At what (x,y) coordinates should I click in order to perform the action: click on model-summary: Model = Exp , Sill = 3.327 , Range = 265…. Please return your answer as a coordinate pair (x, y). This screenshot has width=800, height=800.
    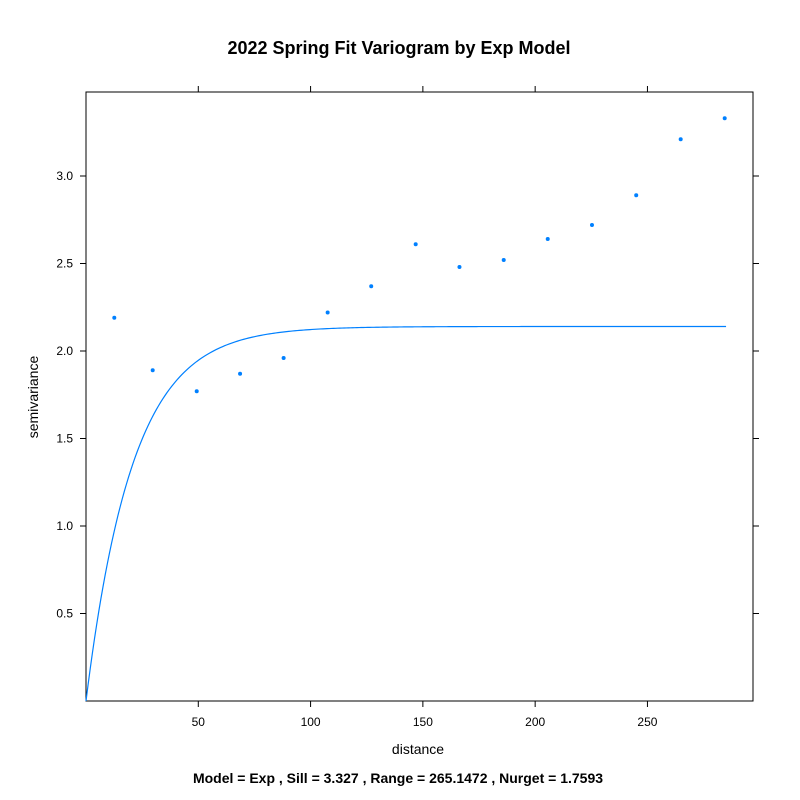
    Looking at the image, I should click on (398, 778).